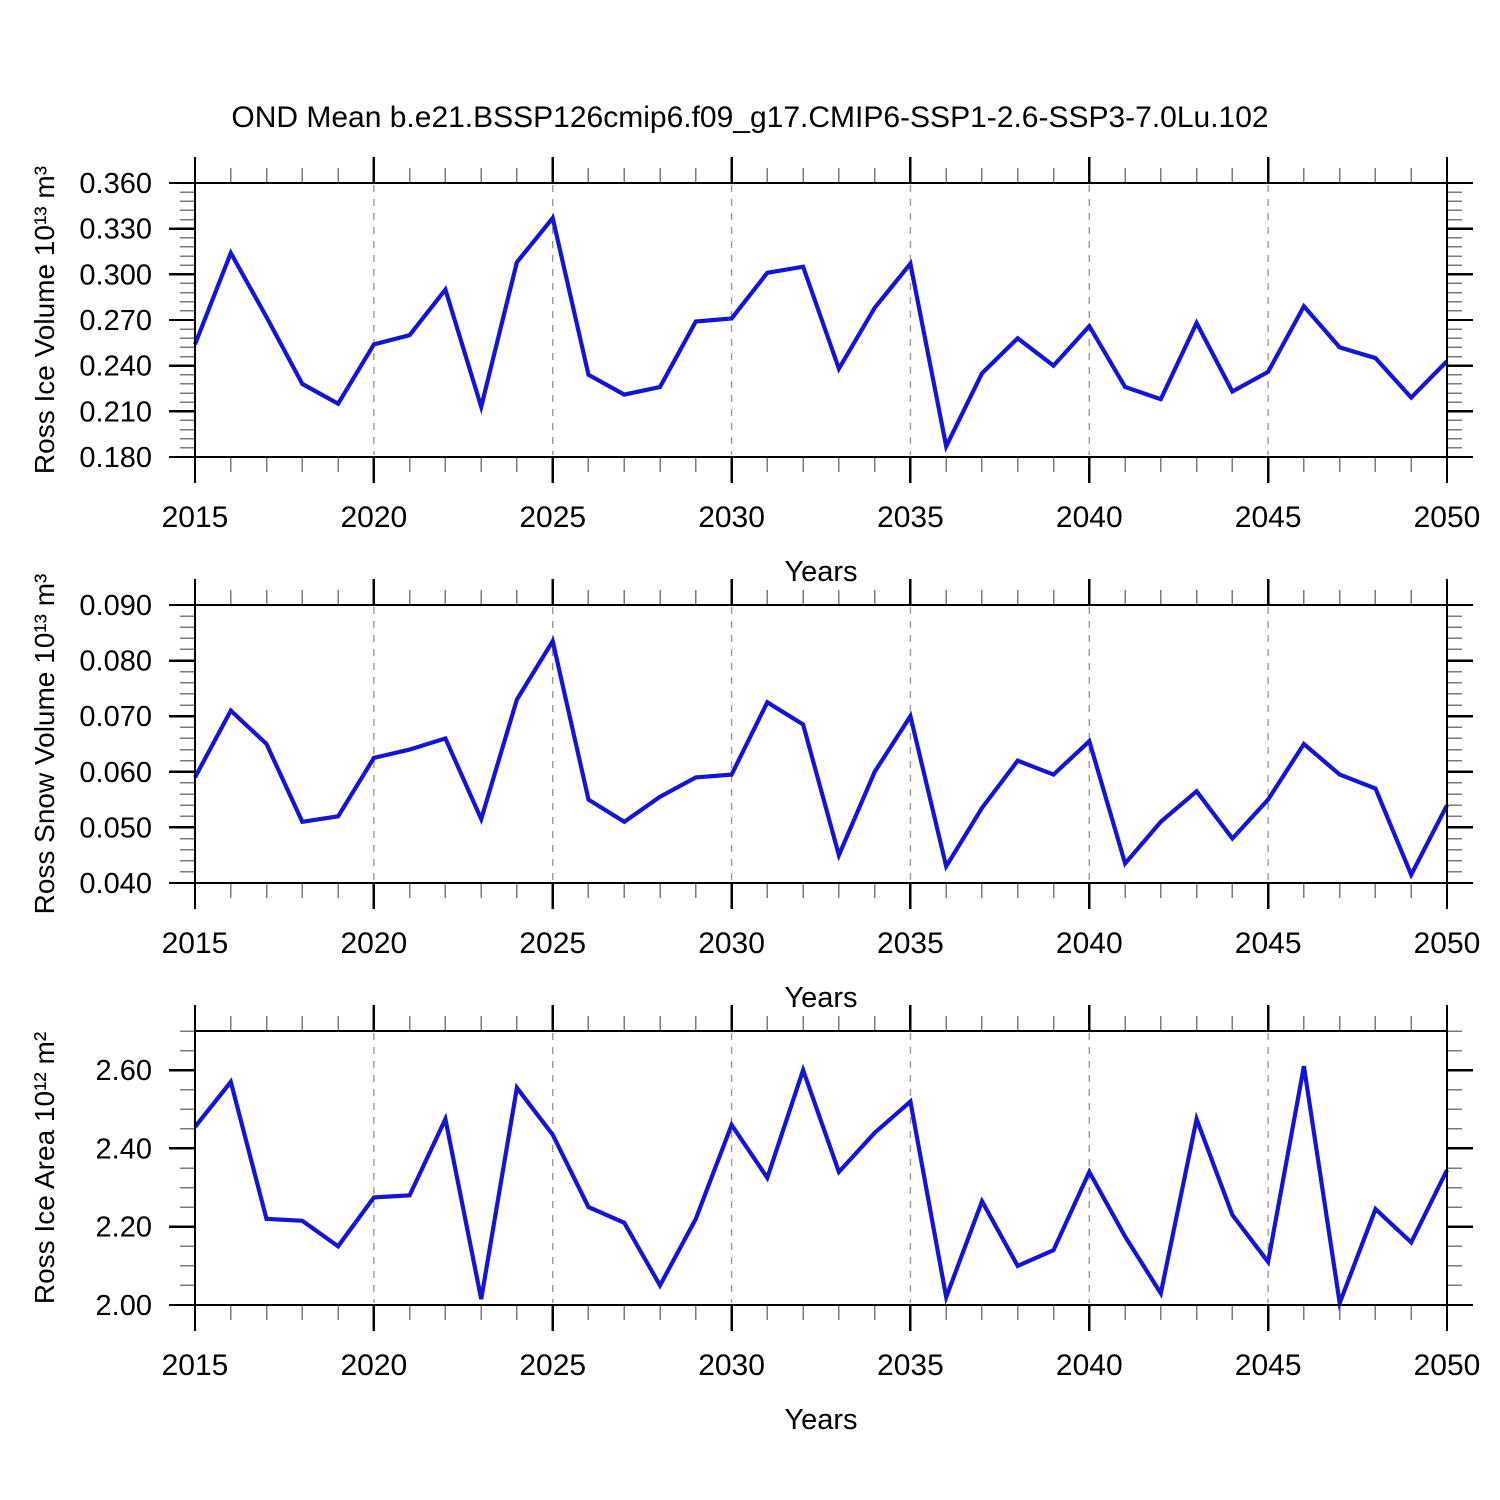 This screenshot has height=1500, width=1500. Describe the element at coordinates (821, 998) in the screenshot. I see `x-axis-label-years-middle: Years` at that location.